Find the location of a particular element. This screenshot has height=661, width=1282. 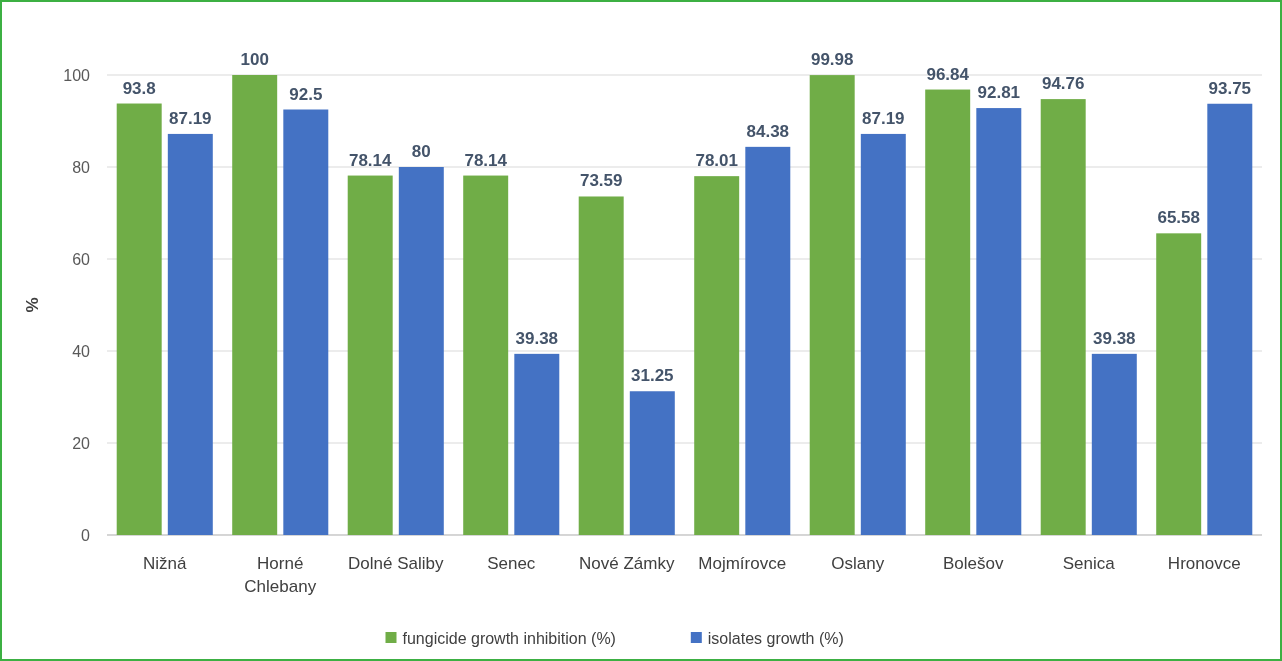

y-tick-label: 100 is located at coordinates (77, 75).